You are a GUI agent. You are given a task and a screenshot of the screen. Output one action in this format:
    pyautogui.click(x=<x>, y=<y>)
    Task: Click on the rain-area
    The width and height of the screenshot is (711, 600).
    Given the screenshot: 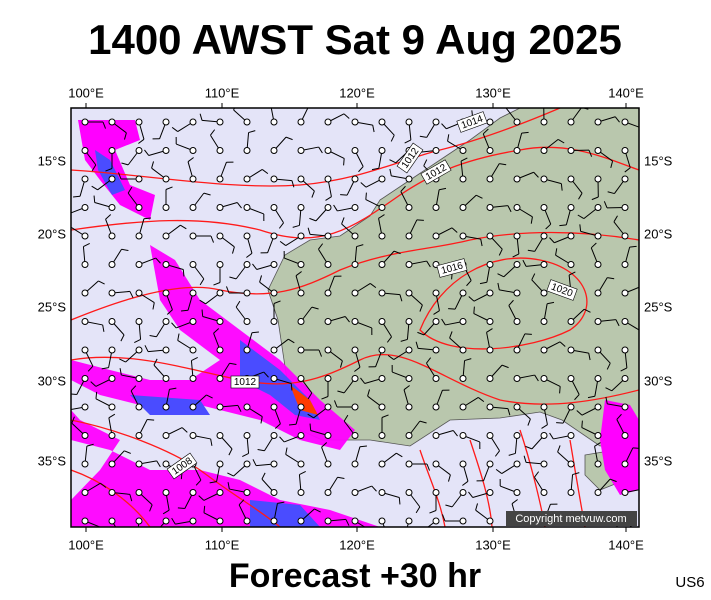 What is the action you would take?
    pyautogui.click(x=619, y=447)
    